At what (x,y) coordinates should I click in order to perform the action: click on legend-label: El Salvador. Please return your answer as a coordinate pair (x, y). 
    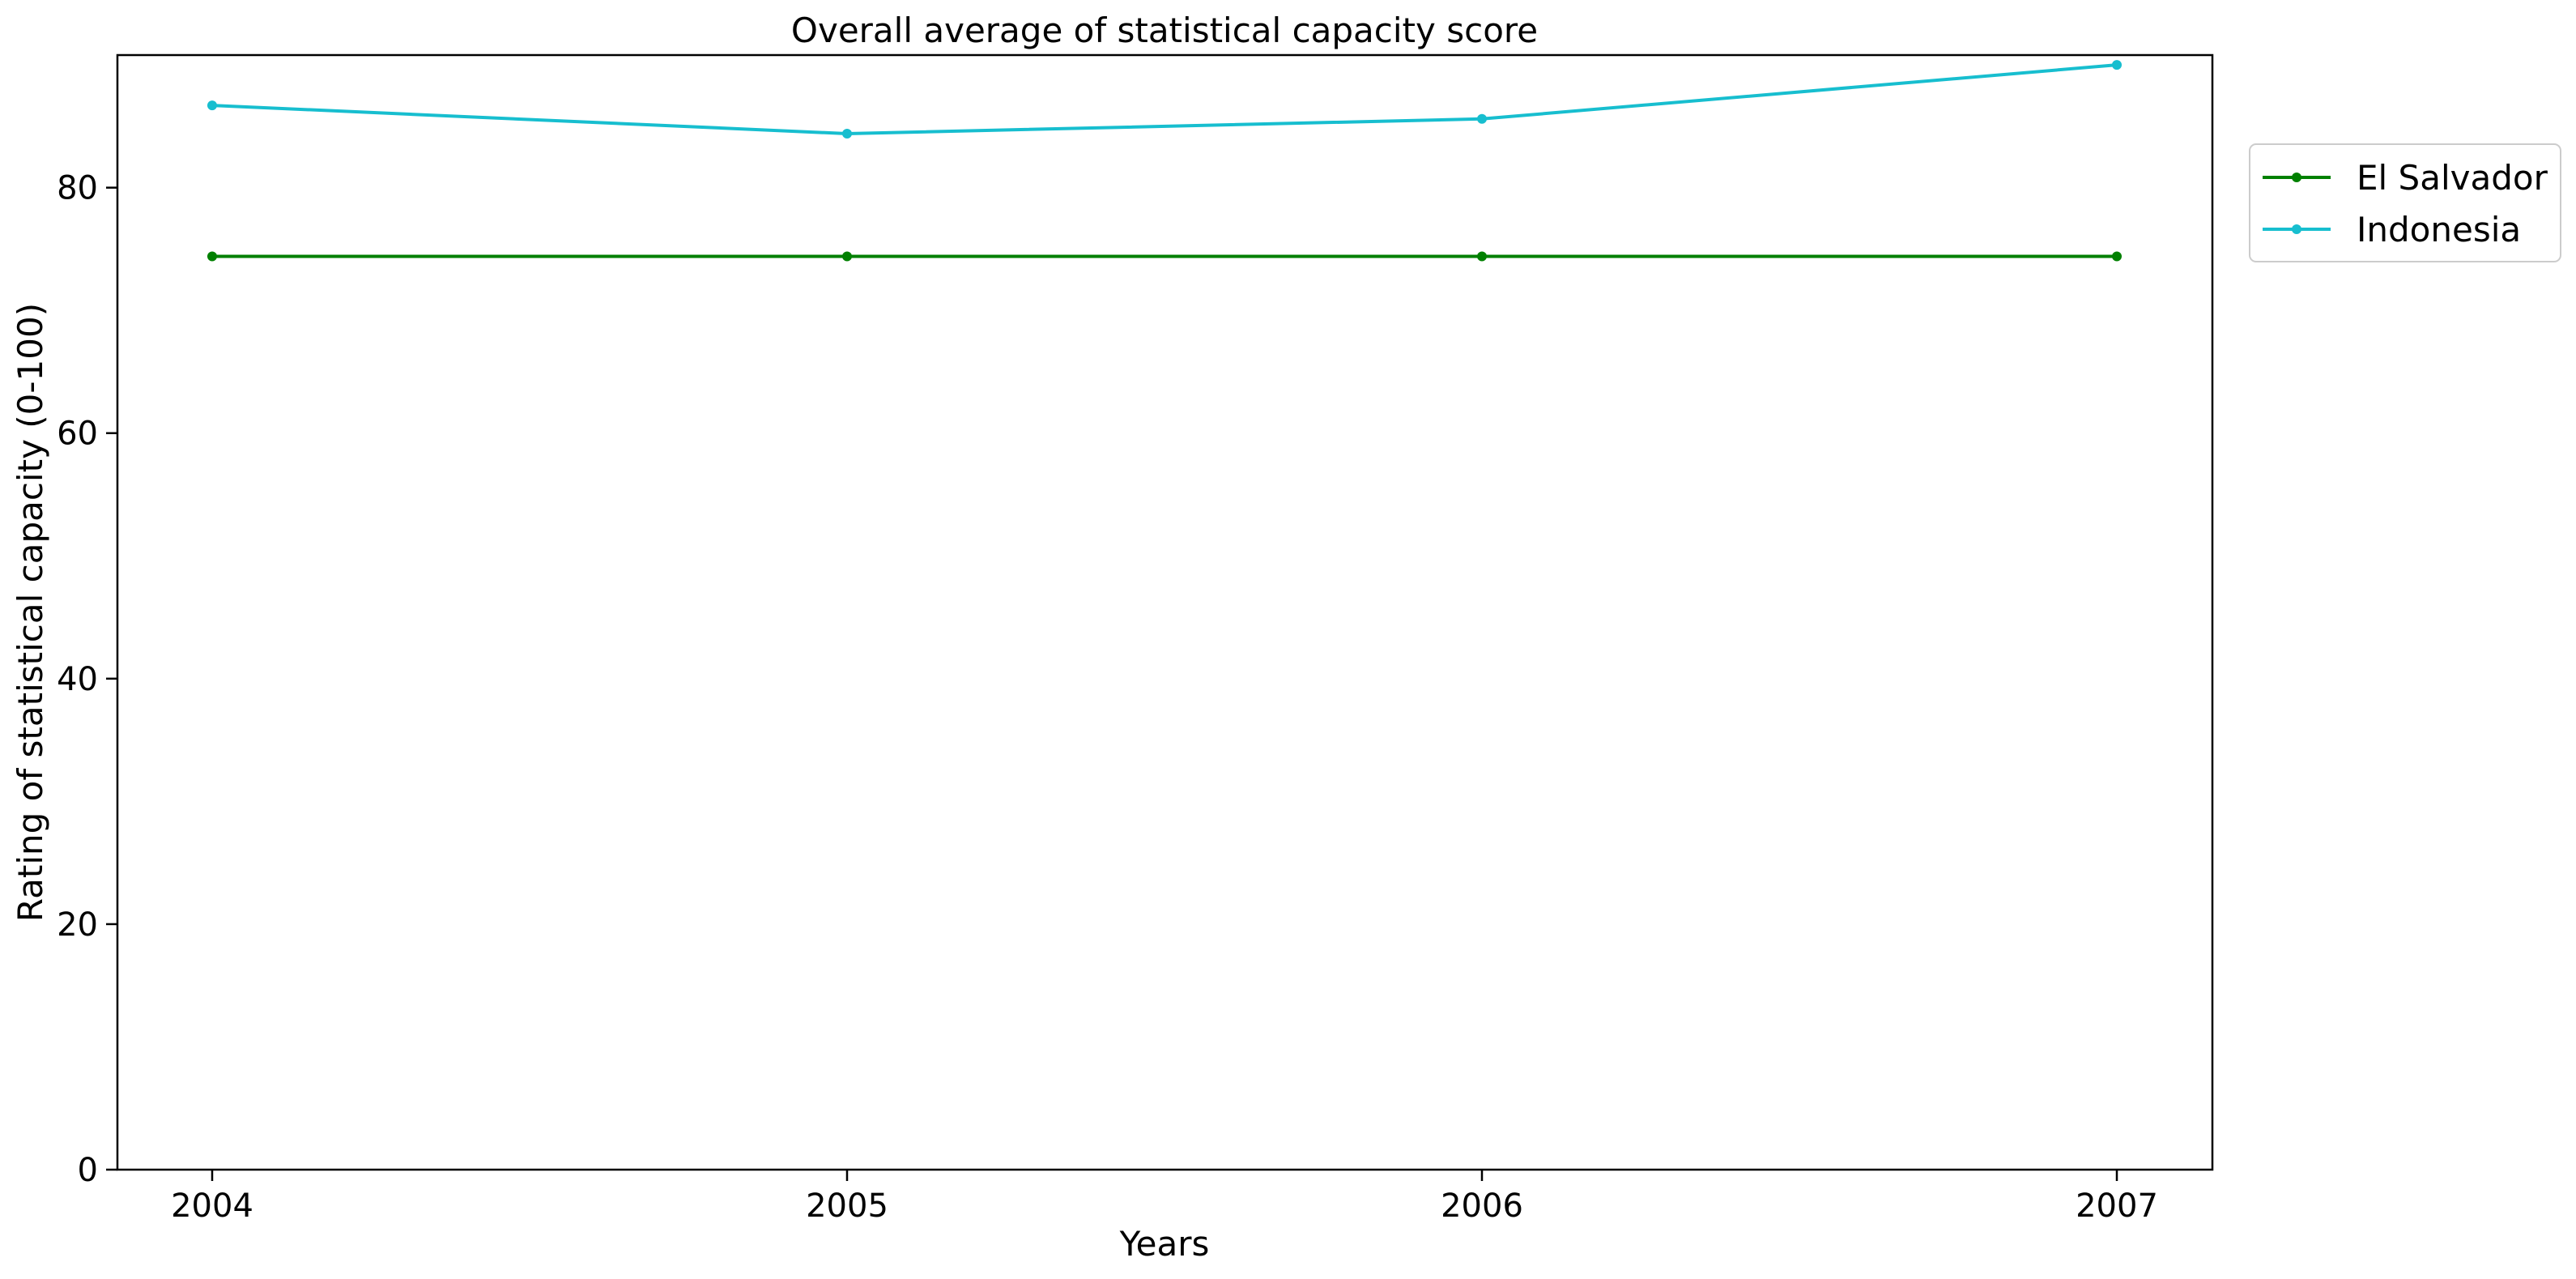
    Looking at the image, I should click on (2452, 178).